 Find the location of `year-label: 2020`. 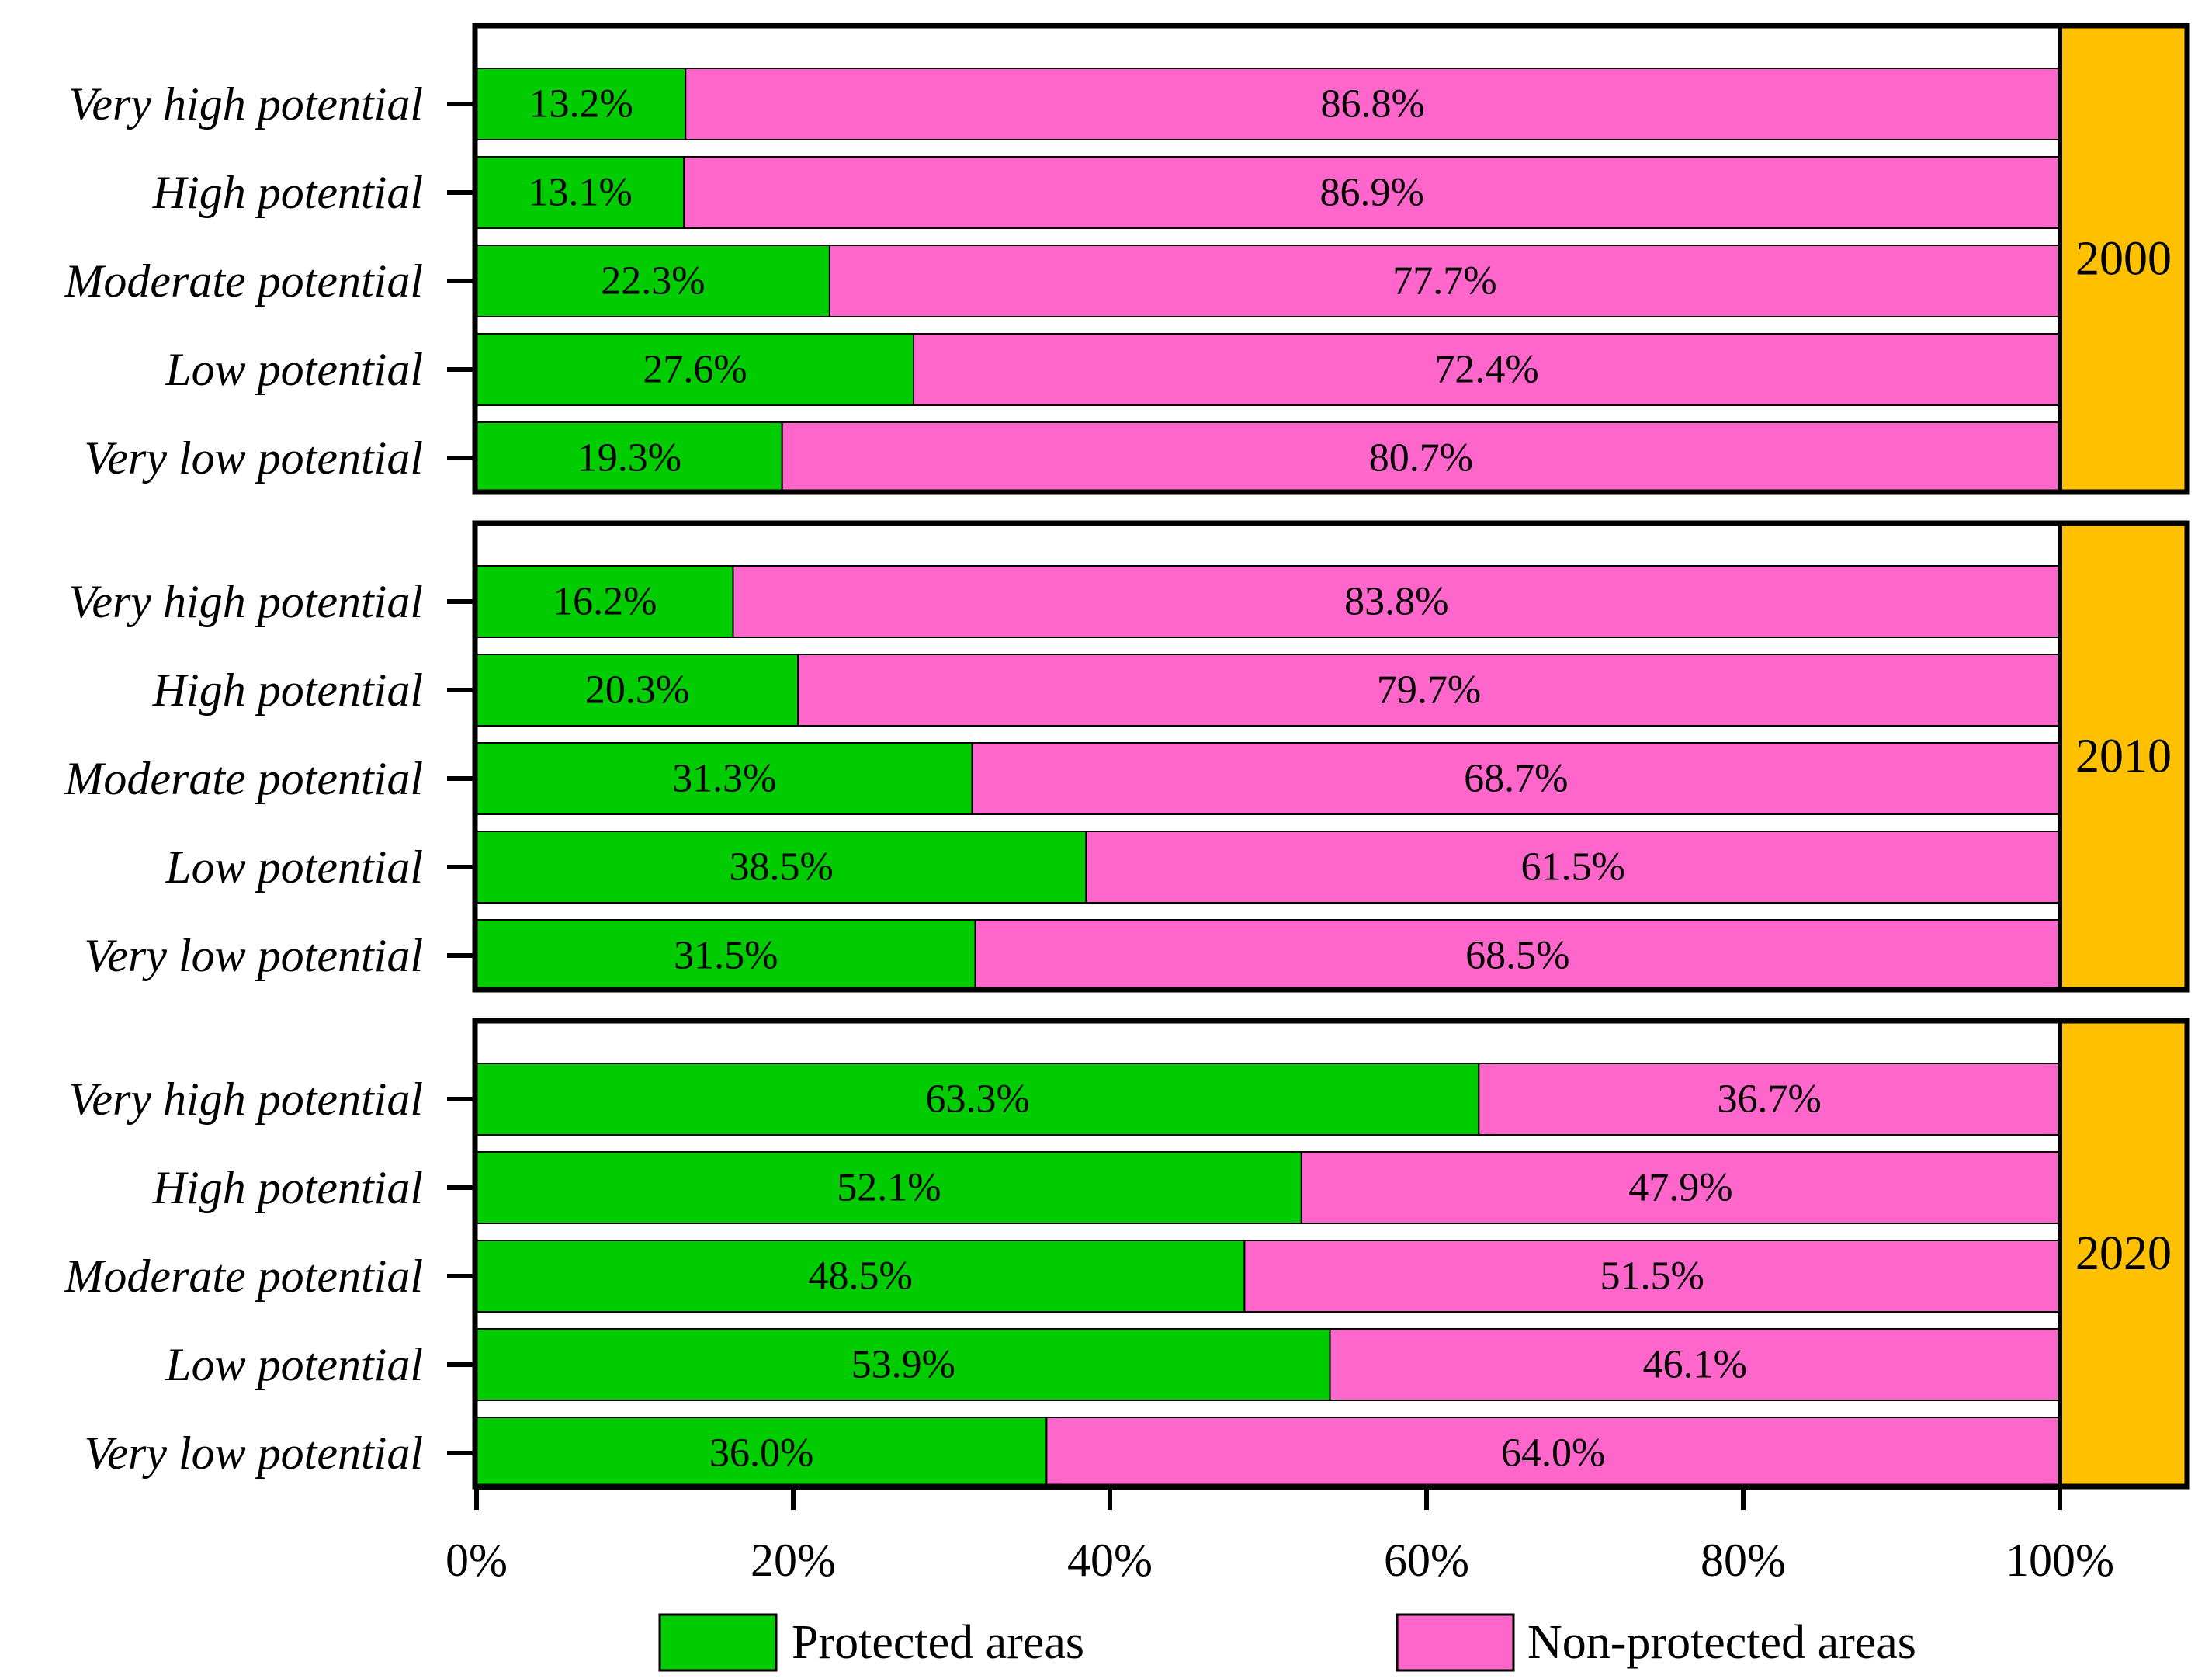

year-label: 2020 is located at coordinates (2123, 1253).